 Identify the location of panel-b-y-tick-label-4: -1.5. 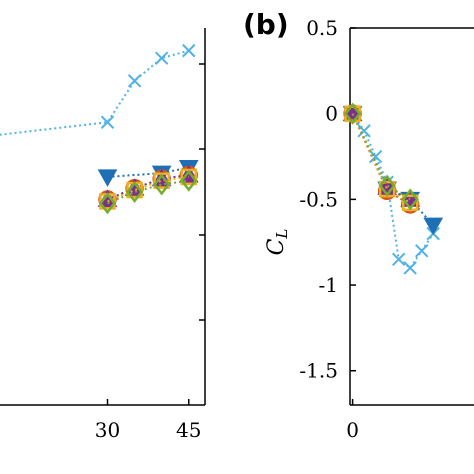
(318, 371).